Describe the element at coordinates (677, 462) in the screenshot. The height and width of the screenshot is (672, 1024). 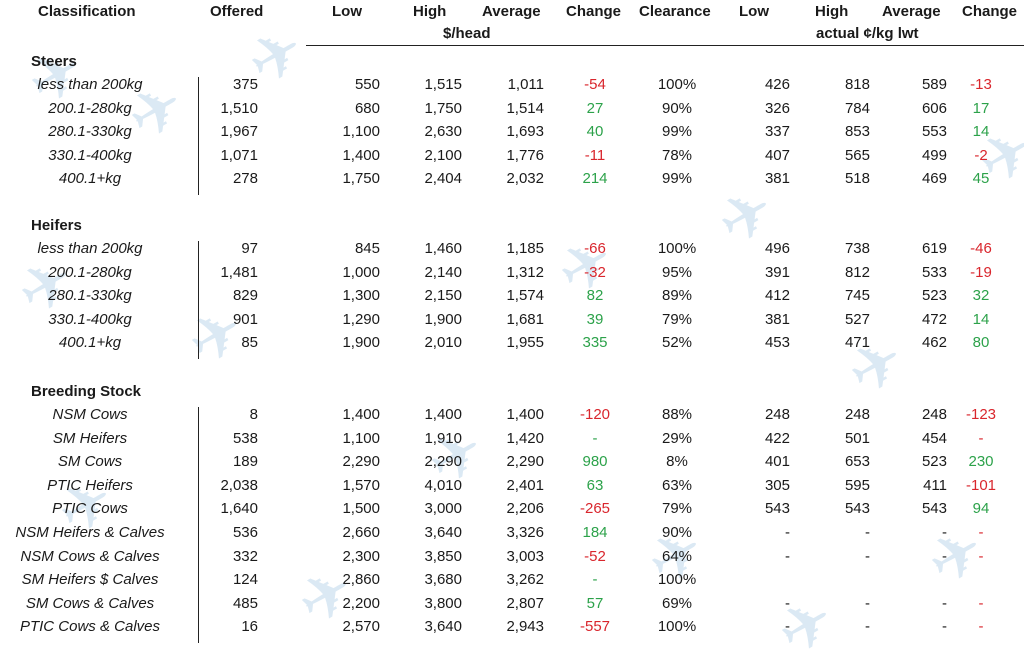
I see `clearance-cell: 8%` at that location.